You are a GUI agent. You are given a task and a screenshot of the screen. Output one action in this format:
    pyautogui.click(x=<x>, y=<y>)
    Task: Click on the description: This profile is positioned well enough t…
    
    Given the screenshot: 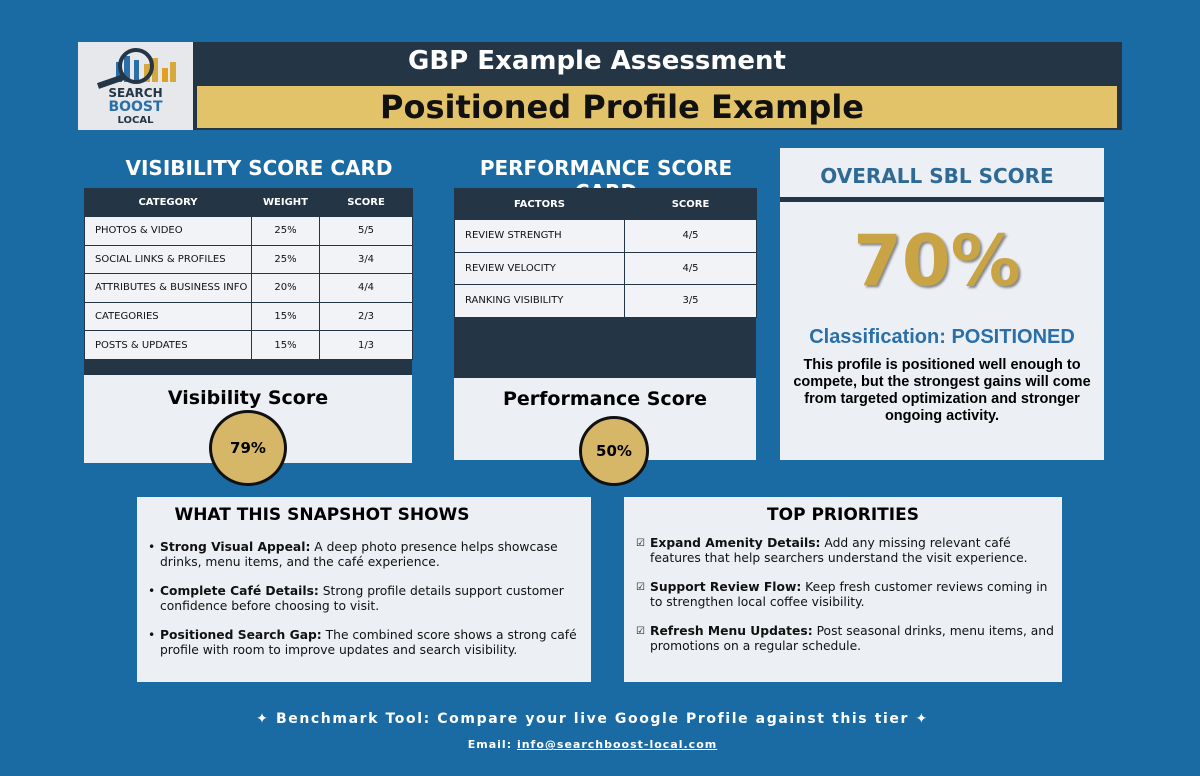 What is the action you would take?
    pyautogui.click(x=942, y=390)
    